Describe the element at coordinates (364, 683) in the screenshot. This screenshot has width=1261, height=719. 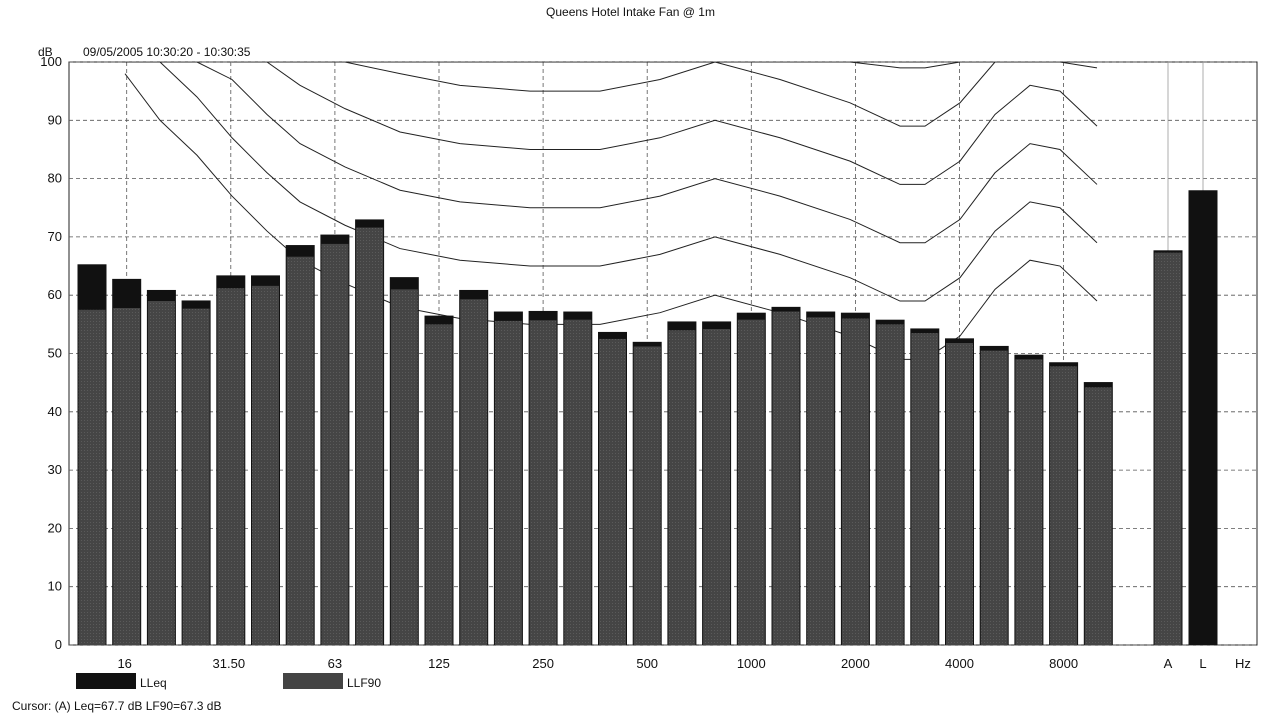
I see `legend-label-llf90: LLF90` at that location.